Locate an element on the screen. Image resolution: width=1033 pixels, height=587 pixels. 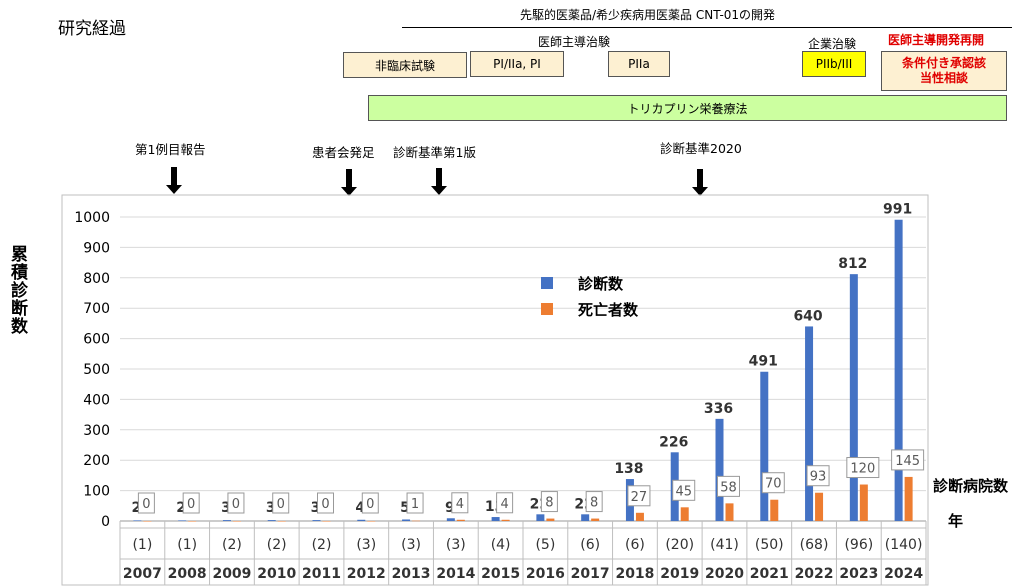
label-deaths: 8 is located at coordinates (594, 503).